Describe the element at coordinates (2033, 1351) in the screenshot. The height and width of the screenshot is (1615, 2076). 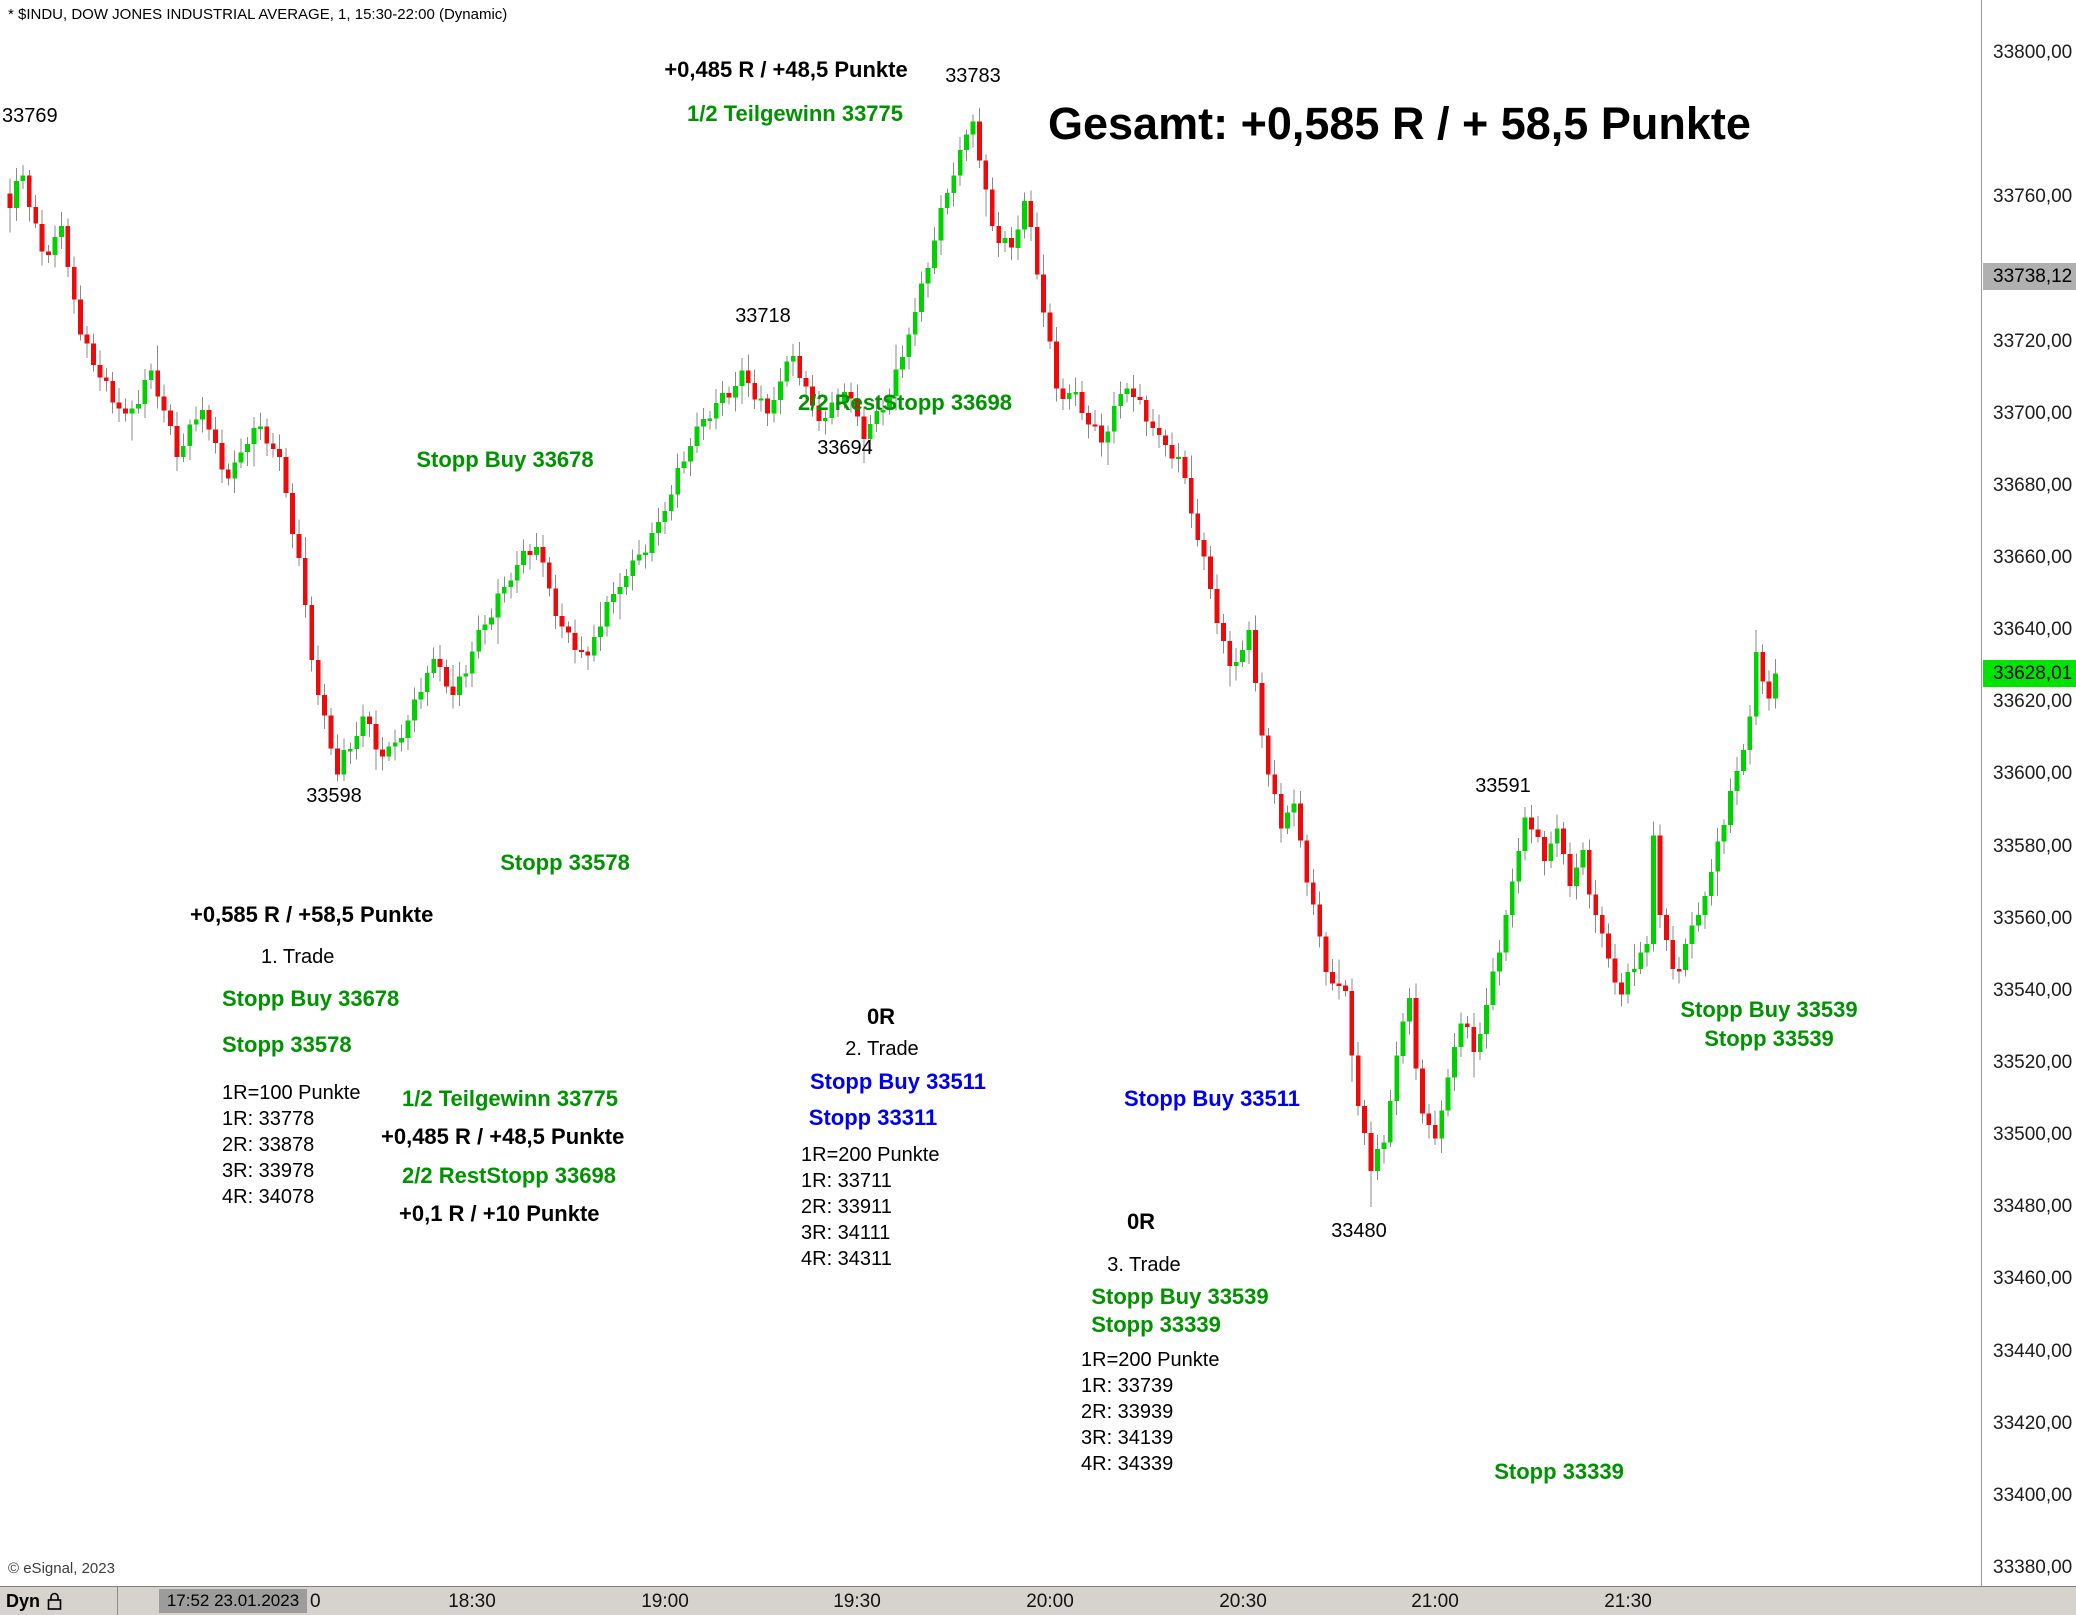
I see `price-axis-label: 33440,00` at that location.